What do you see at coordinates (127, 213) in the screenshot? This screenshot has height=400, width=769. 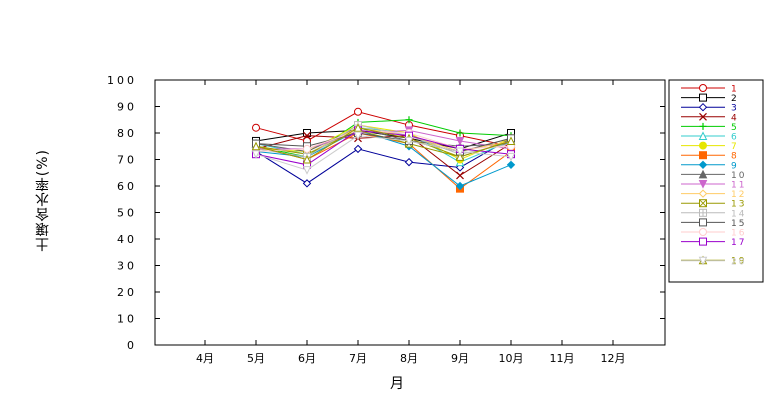 I see `y-tick-label: 50` at bounding box center [127, 213].